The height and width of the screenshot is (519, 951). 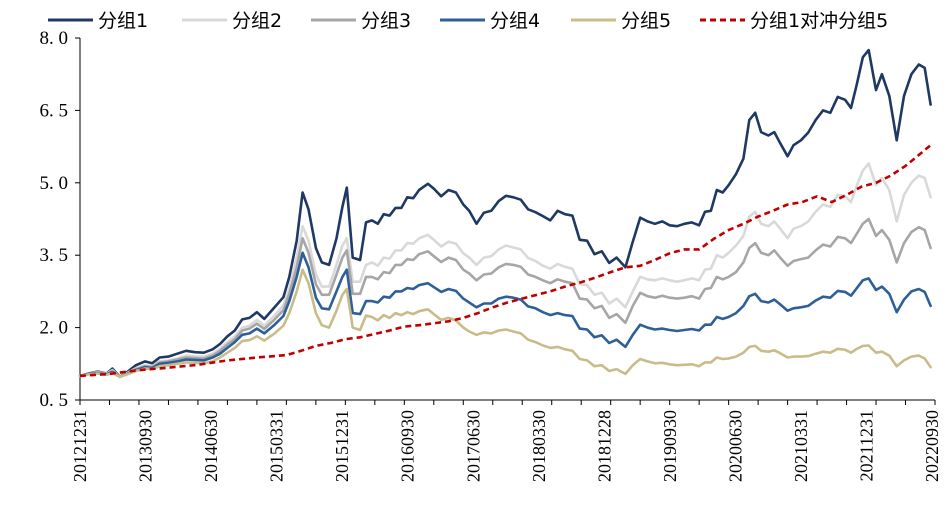 What do you see at coordinates (646, 21) in the screenshot?
I see `legend-label: 分组5` at bounding box center [646, 21].